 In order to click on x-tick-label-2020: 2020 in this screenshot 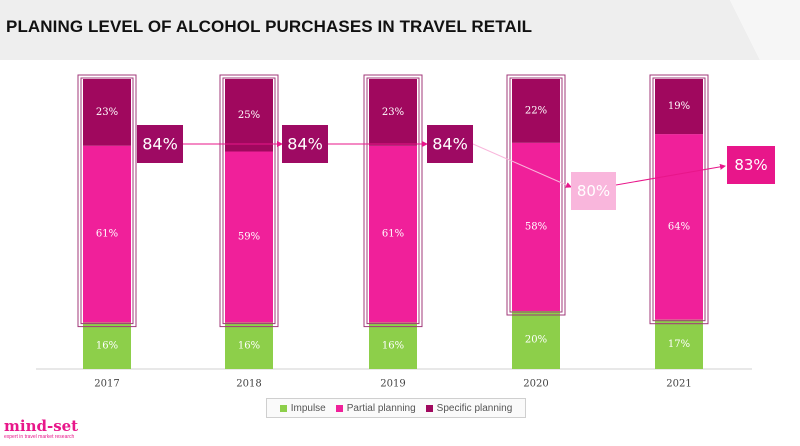, I will do `click(535, 384)`.